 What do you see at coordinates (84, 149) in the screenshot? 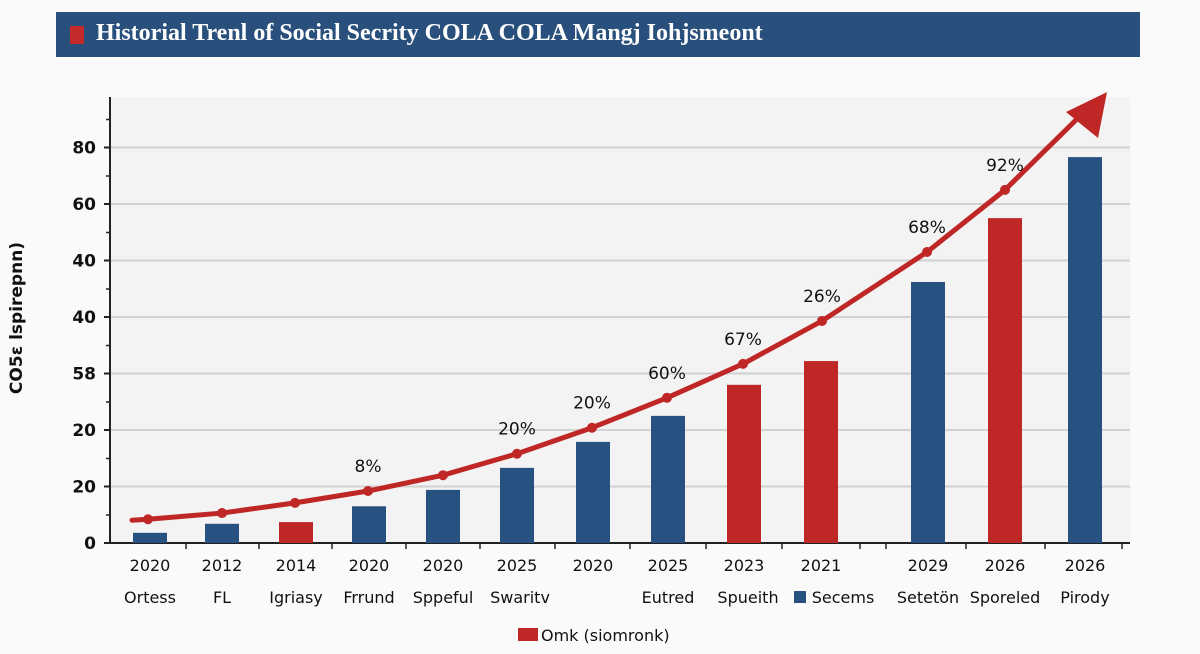
I see `y-tick-label: 80` at bounding box center [84, 149].